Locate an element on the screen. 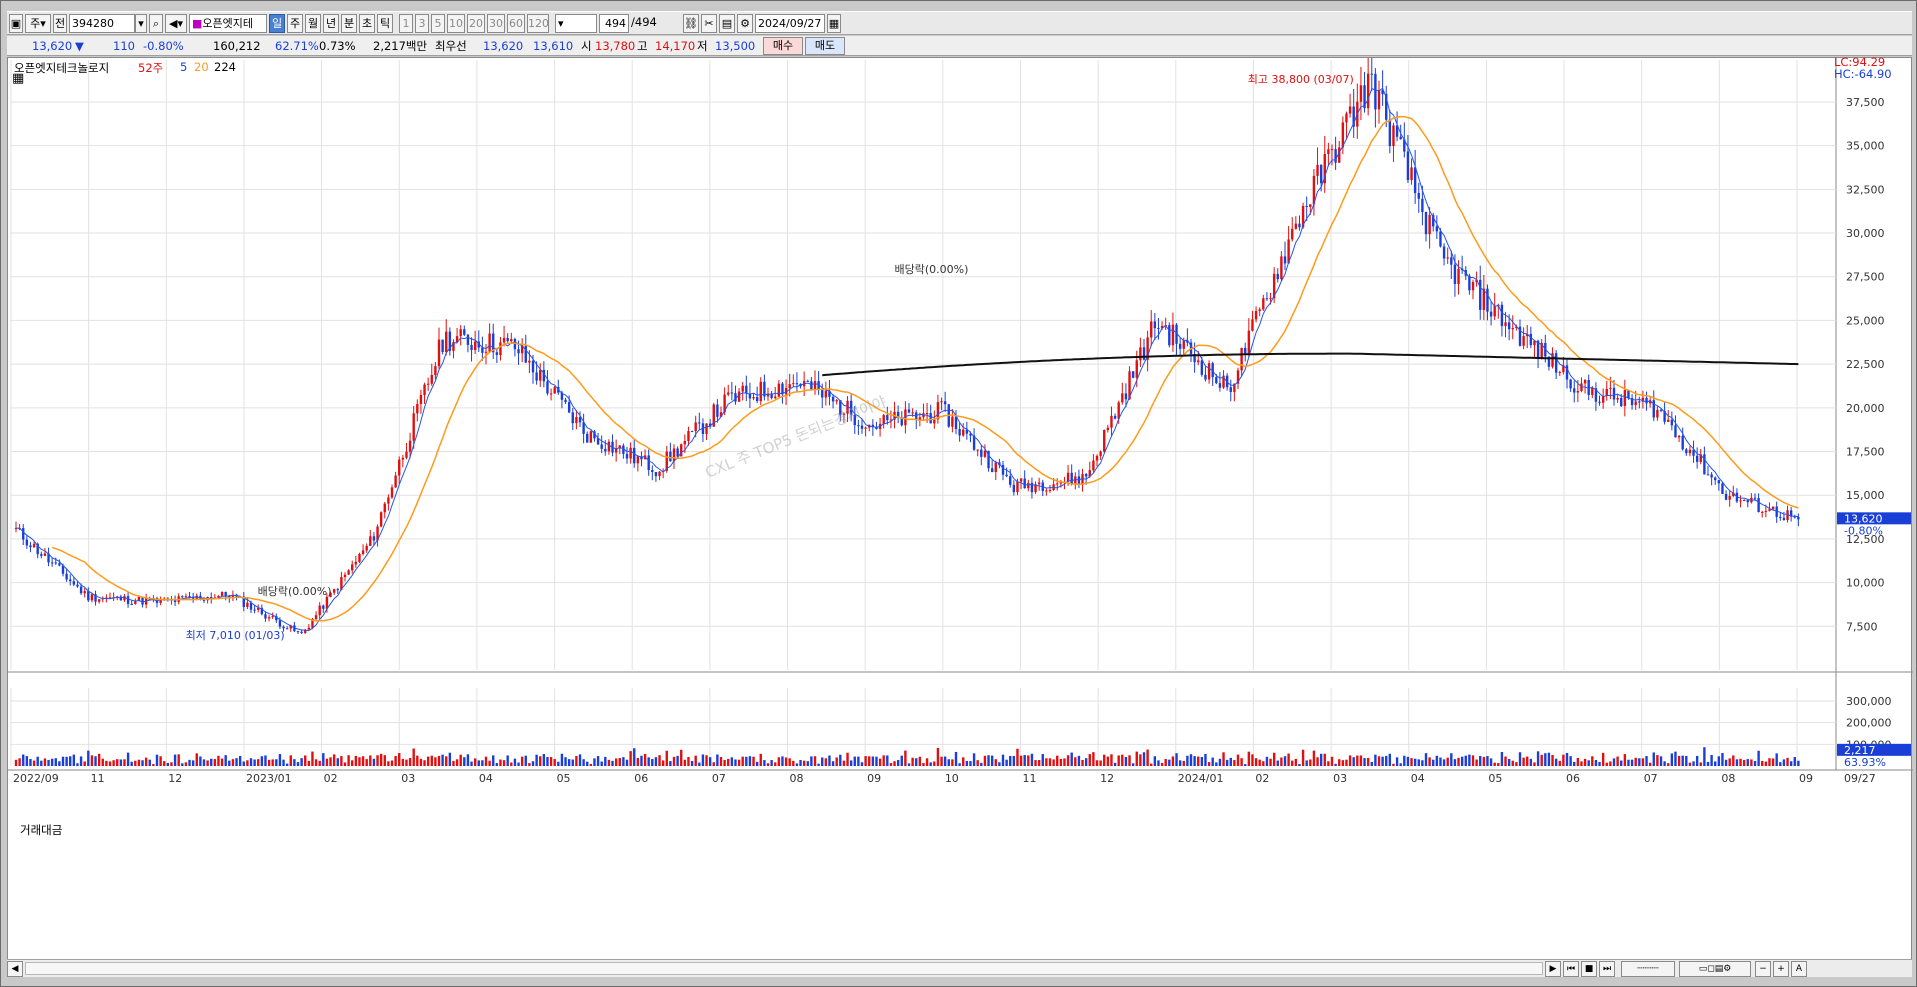 Image resolution: width=1917 pixels, height=987 pixels. scroll-track is located at coordinates (784, 968).